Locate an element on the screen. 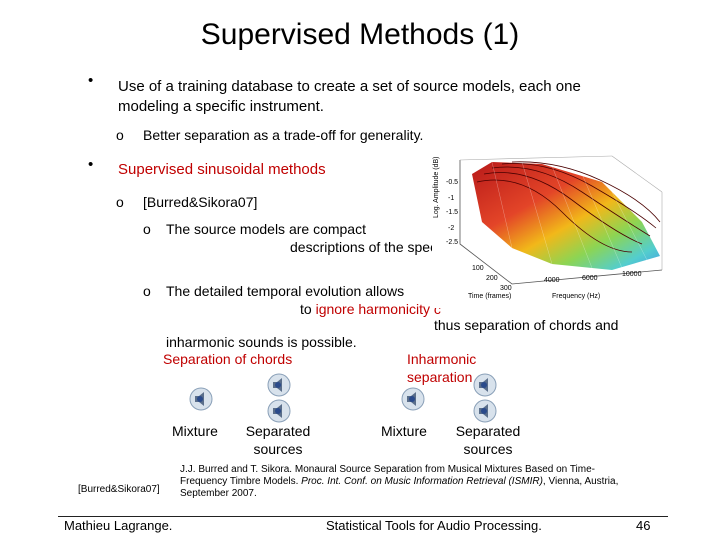 The image size is (720, 540). bullet-2-text: Supervised sinusoidal methods is located at coordinates (222, 169).